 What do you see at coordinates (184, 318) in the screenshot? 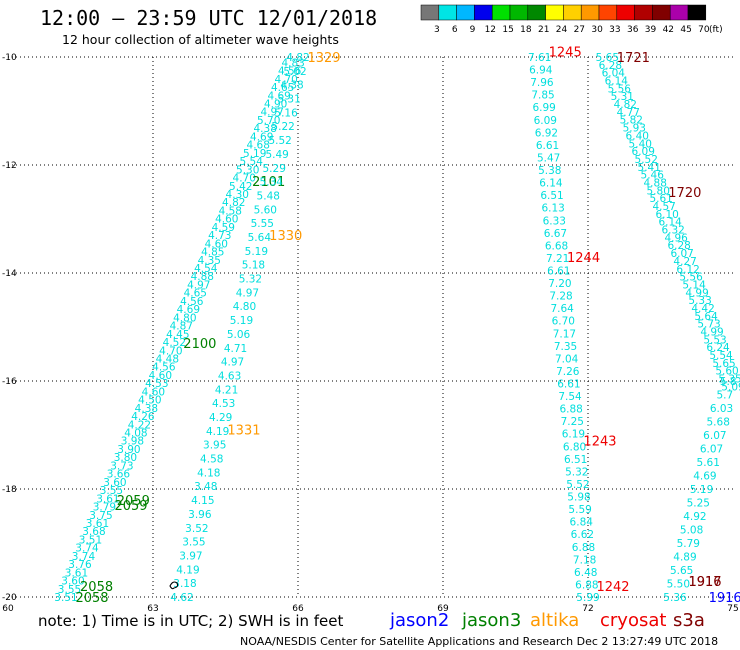
I see `wave-height-label: 4.80` at bounding box center [184, 318].